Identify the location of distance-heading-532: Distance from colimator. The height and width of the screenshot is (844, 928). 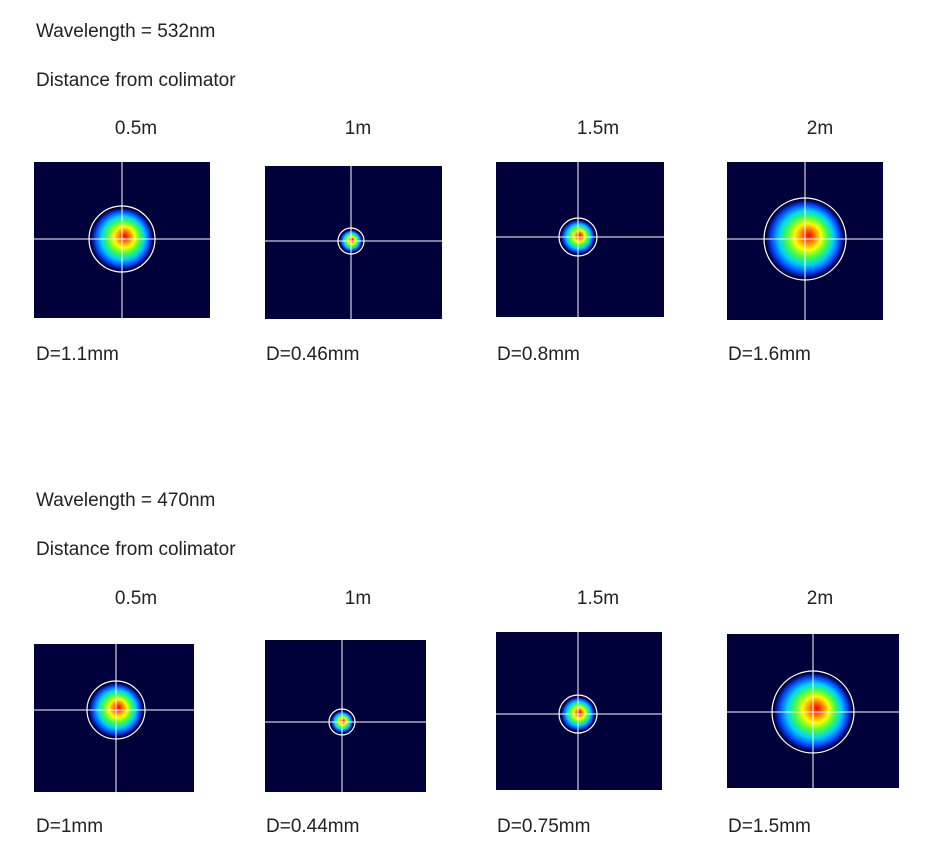
(136, 80).